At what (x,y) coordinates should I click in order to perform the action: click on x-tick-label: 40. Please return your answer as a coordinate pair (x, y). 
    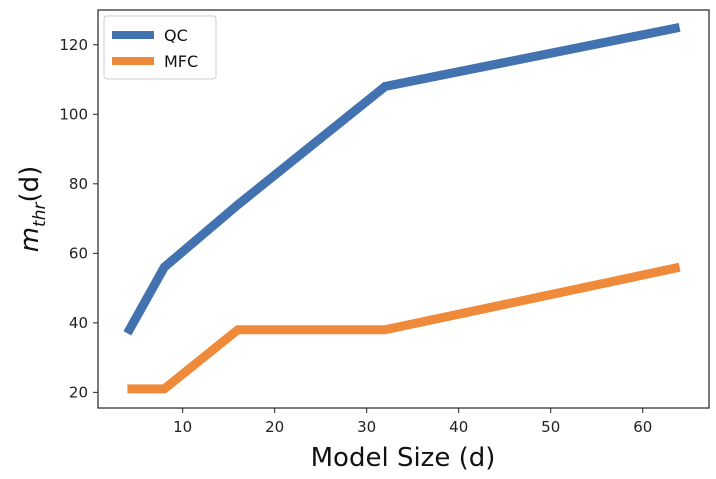
    Looking at the image, I should click on (458, 427).